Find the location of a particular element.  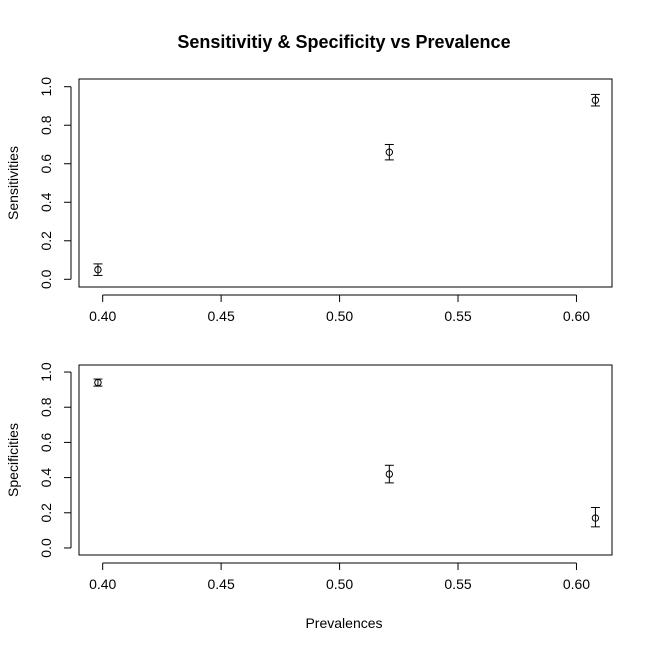

specificity-y-axis-title: Specificities is located at coordinates (13, 460).